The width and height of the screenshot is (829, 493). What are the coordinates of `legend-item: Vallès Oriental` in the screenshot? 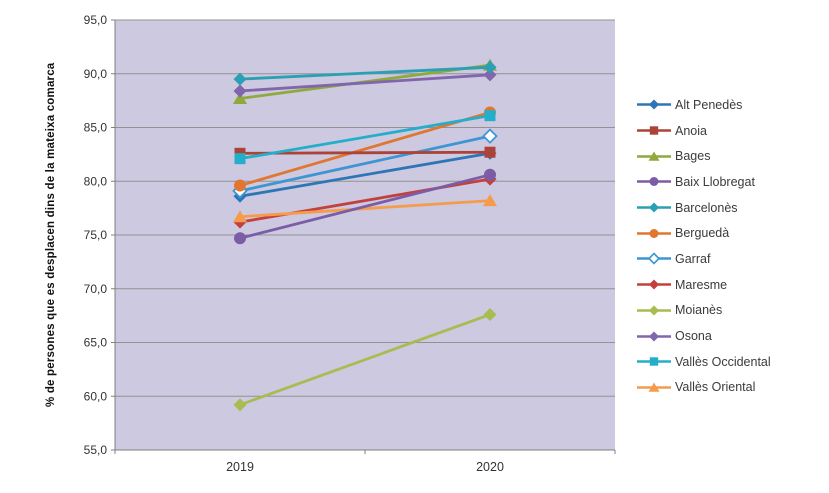 It's located at (703, 388).